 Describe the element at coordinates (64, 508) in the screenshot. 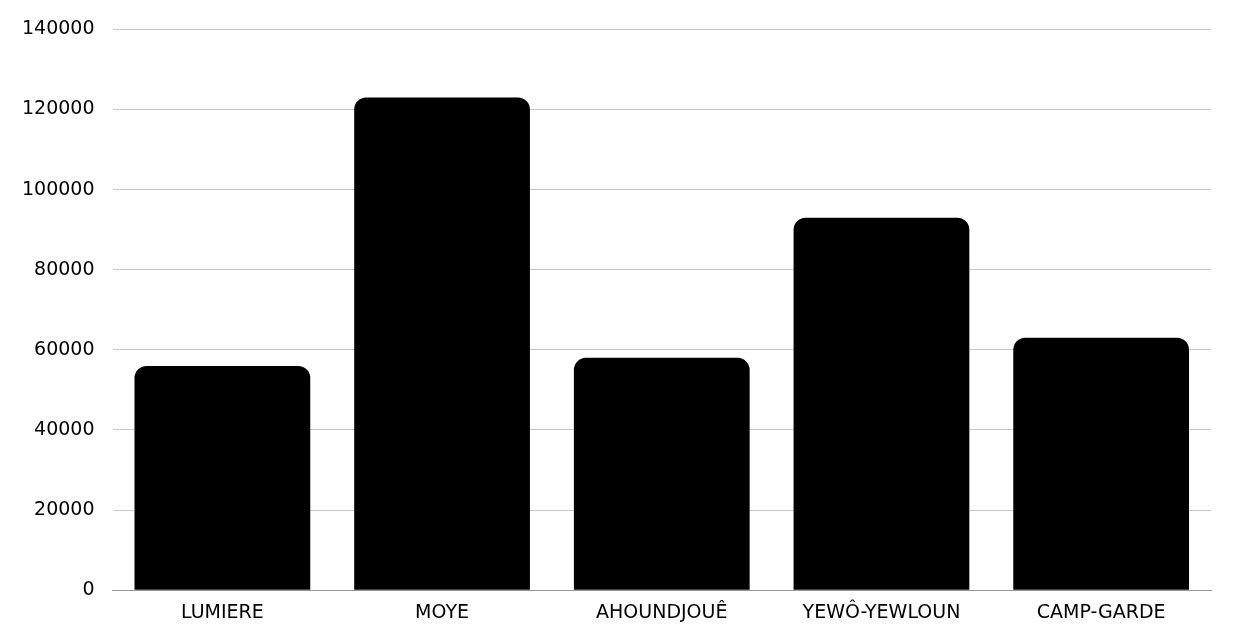

I see `y-tick-label: 20000` at that location.